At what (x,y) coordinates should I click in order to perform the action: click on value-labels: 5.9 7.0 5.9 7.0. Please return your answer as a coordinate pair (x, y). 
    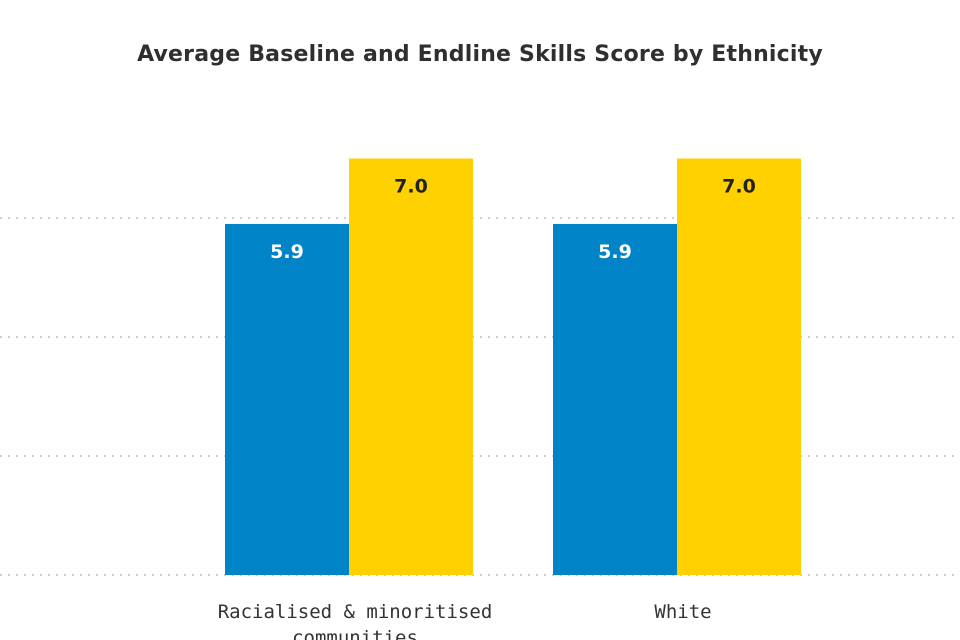
    Looking at the image, I should click on (513, 219).